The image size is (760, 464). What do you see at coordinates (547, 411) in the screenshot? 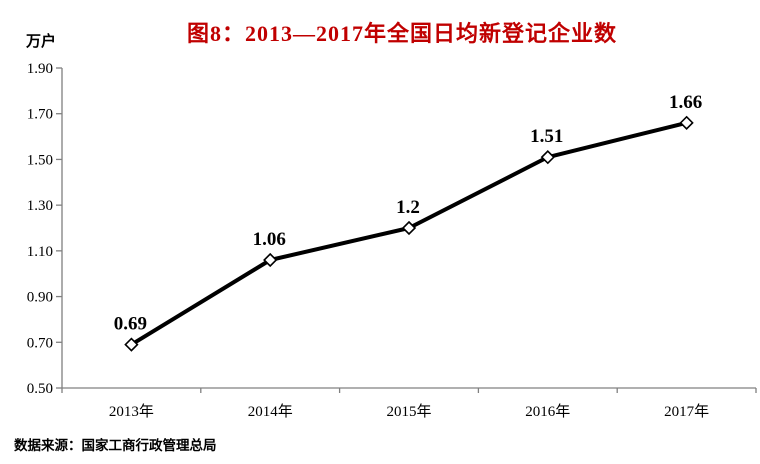
I see `x-category-label: 2016年` at bounding box center [547, 411].